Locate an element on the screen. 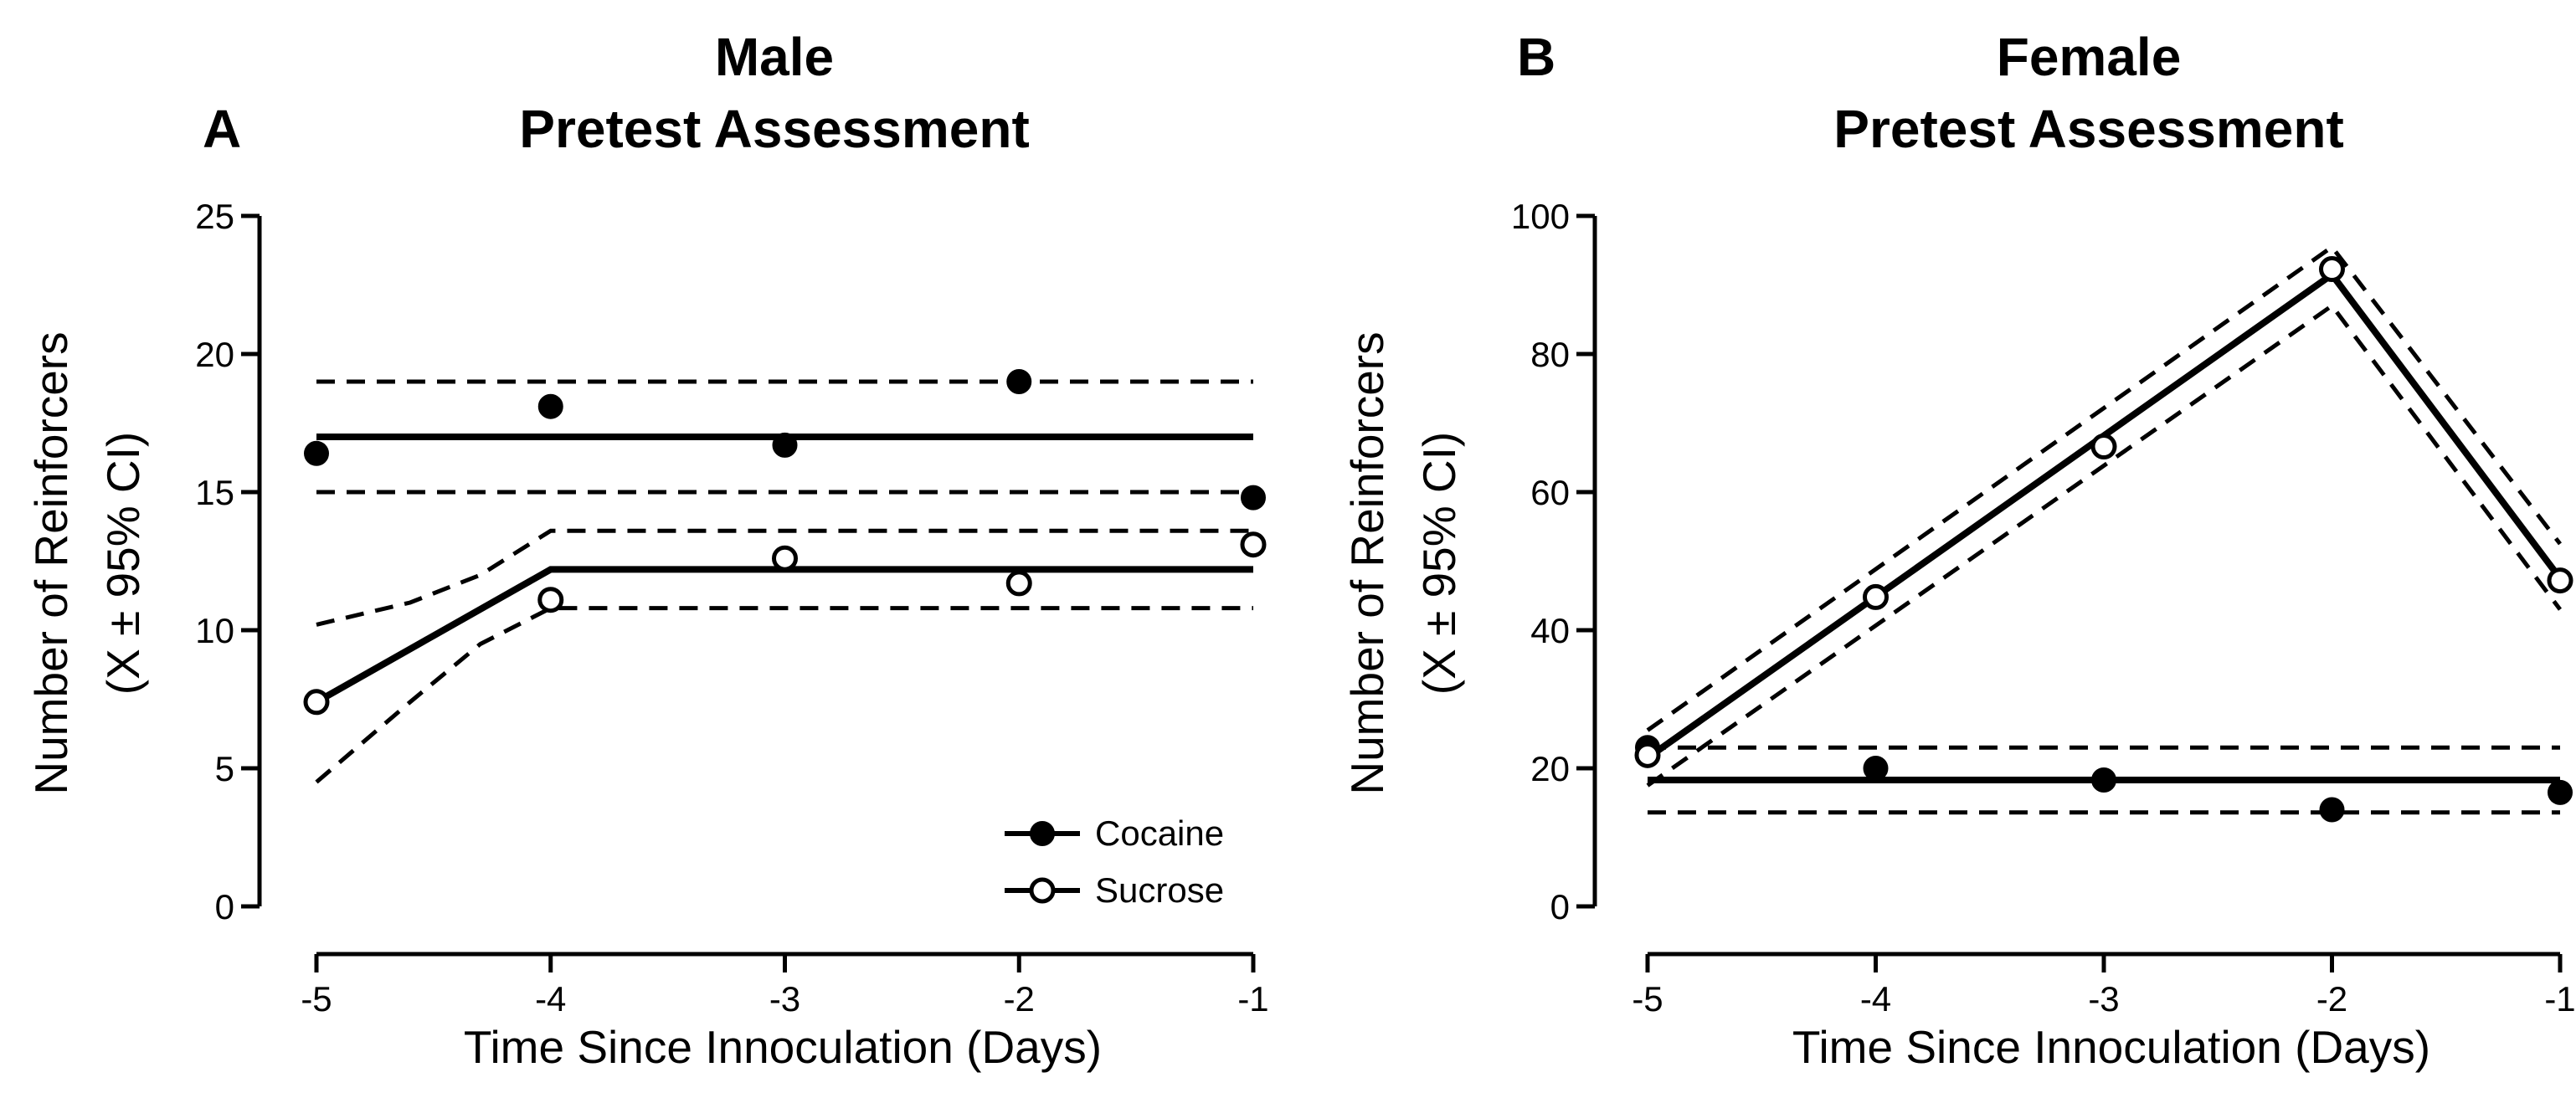 The height and width of the screenshot is (1093, 2576). y-tick-label: 15 is located at coordinates (215, 492).